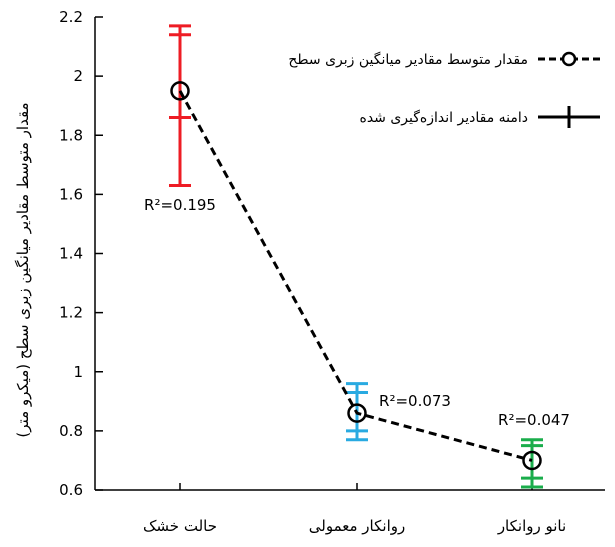 The width and height of the screenshot is (615, 547). Describe the element at coordinates (71, 254) in the screenshot. I see `y-tick-label: 1.4` at that location.